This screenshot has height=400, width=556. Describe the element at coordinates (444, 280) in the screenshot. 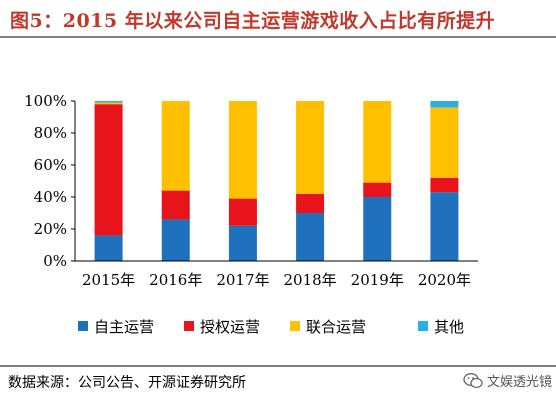

I see `x-tick-label: 2020年` at that location.